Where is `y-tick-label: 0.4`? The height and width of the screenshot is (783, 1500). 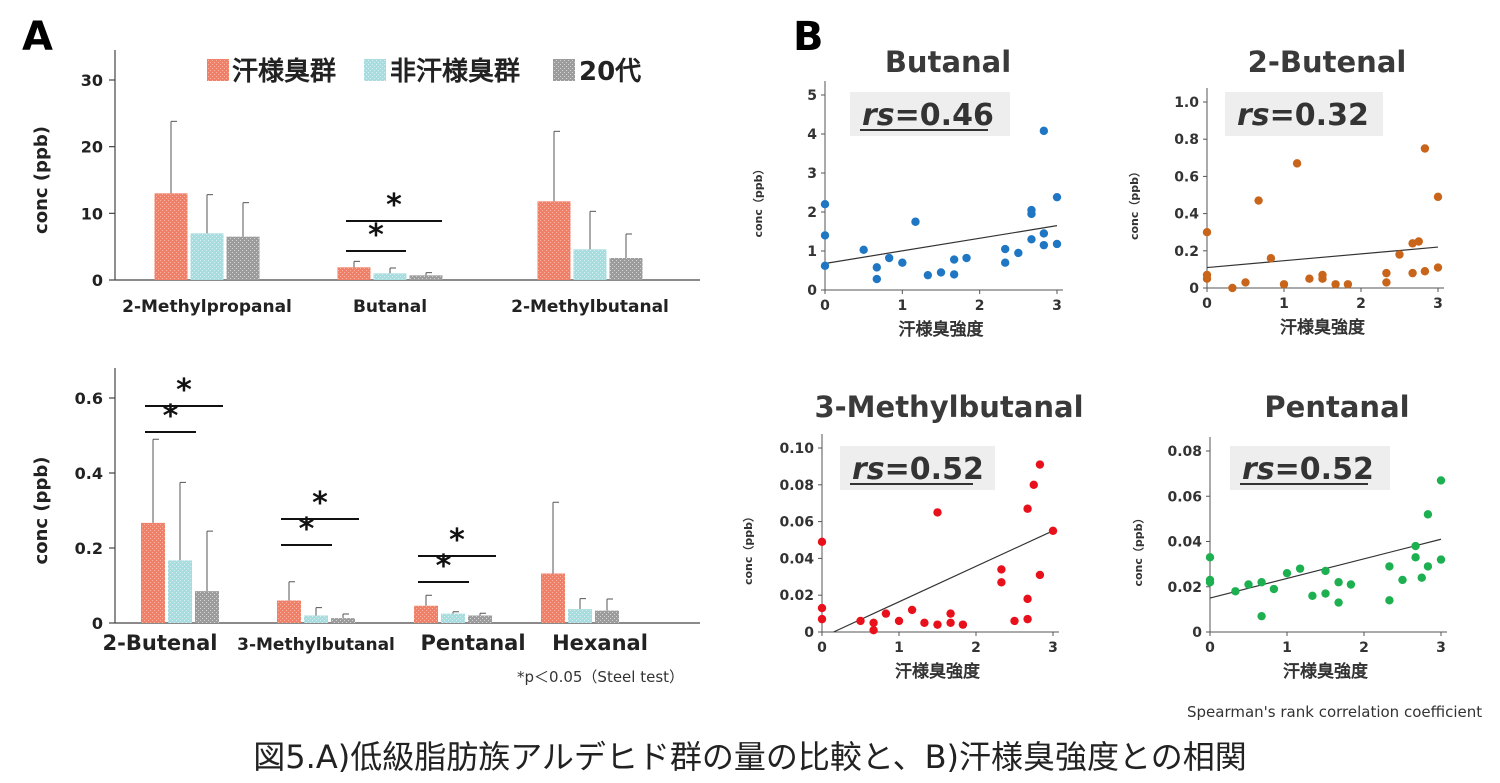
y-tick-label: 0.4 is located at coordinates (1186, 215).